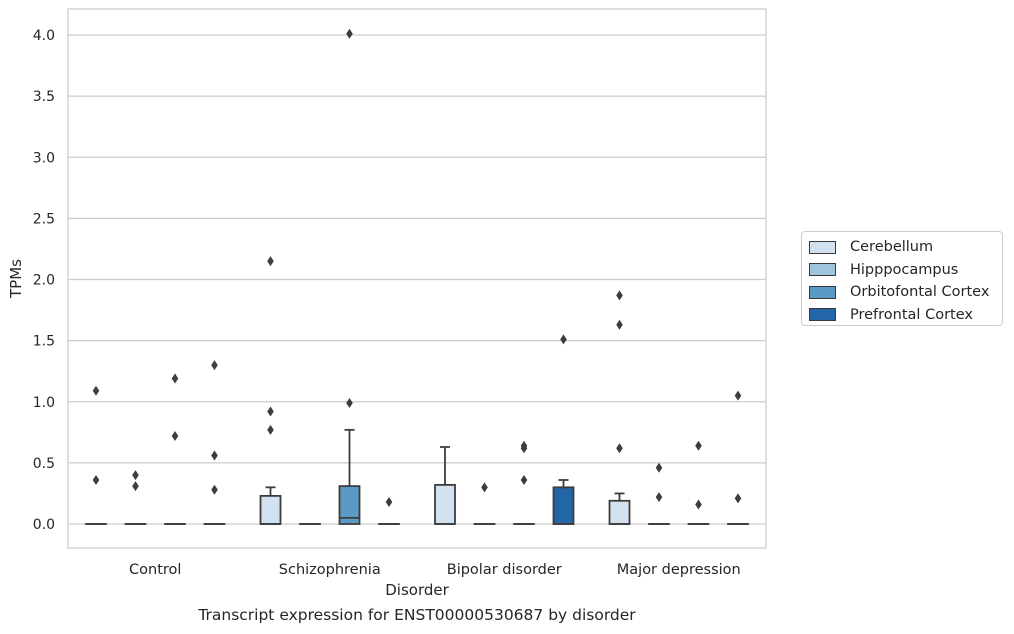  Describe the element at coordinates (16, 279) in the screenshot. I see `y-axis-label: TPMs` at that location.